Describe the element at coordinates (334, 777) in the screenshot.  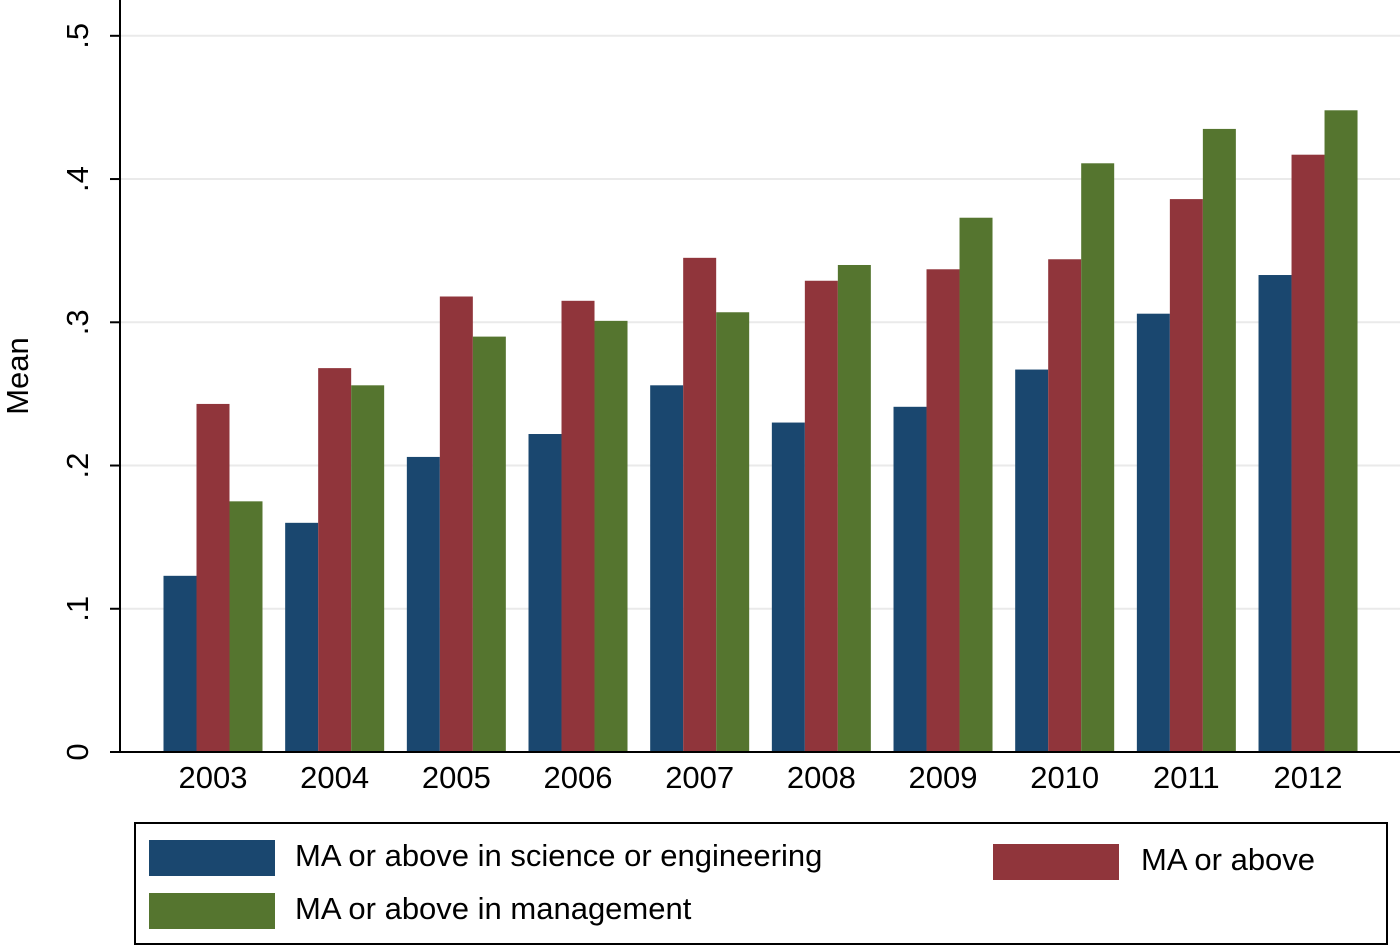
I see `x-tick-label: 2004` at that location.